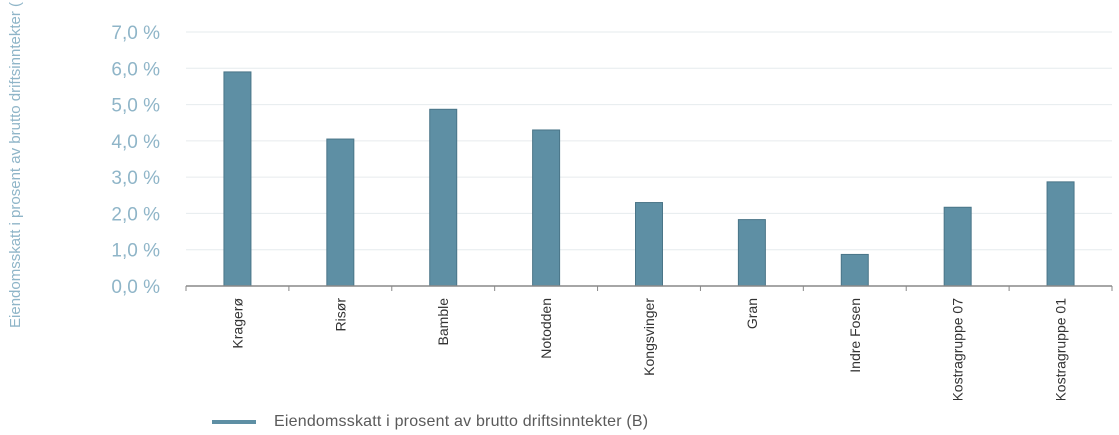 The height and width of the screenshot is (435, 1119). I want to click on y-tick-label: 5,0 %, so click(135, 106).